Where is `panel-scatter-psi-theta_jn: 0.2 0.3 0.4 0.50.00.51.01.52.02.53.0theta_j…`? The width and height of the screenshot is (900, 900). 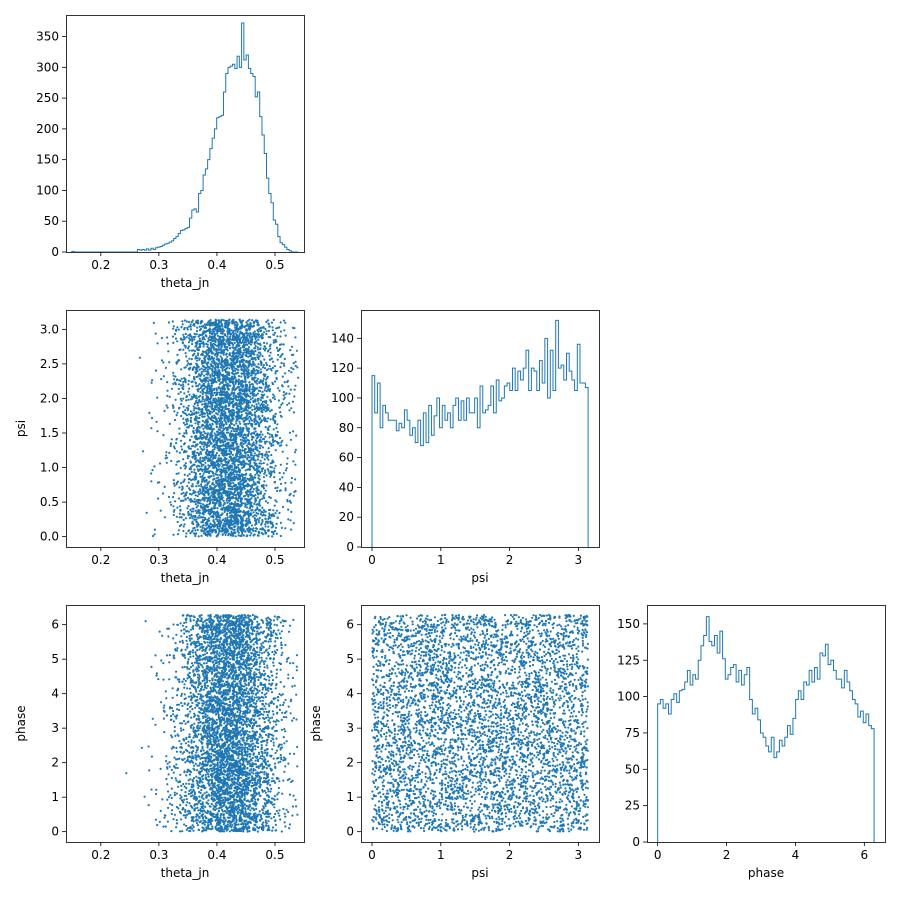
panel-scatter-psi-theta_jn: 0.2 0.3 0.4 0.50.00.51.01.52.02.53.0theta_j… is located at coordinates (159, 447).